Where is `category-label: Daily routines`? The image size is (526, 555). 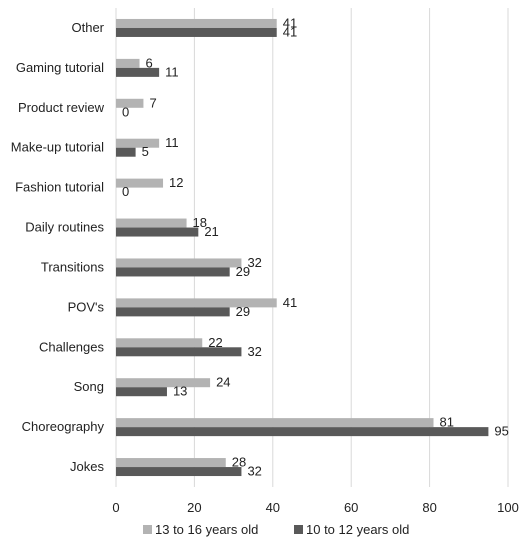
category-label: Daily routines is located at coordinates (64, 227).